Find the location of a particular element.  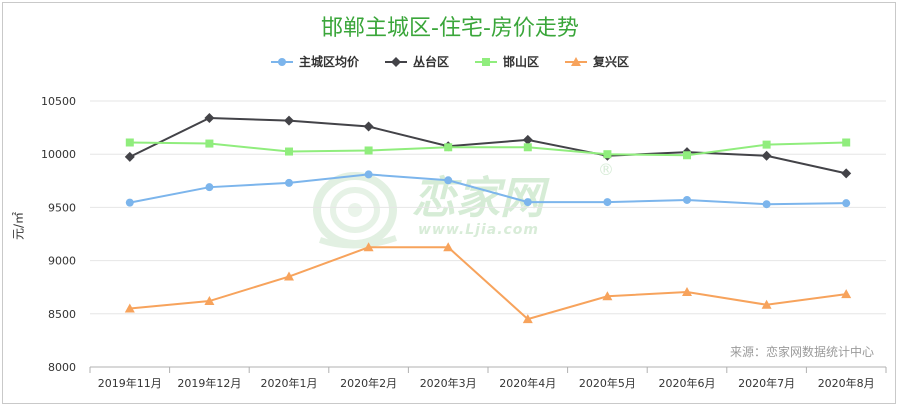

x-tick-label: 2019年12月 is located at coordinates (209, 383).